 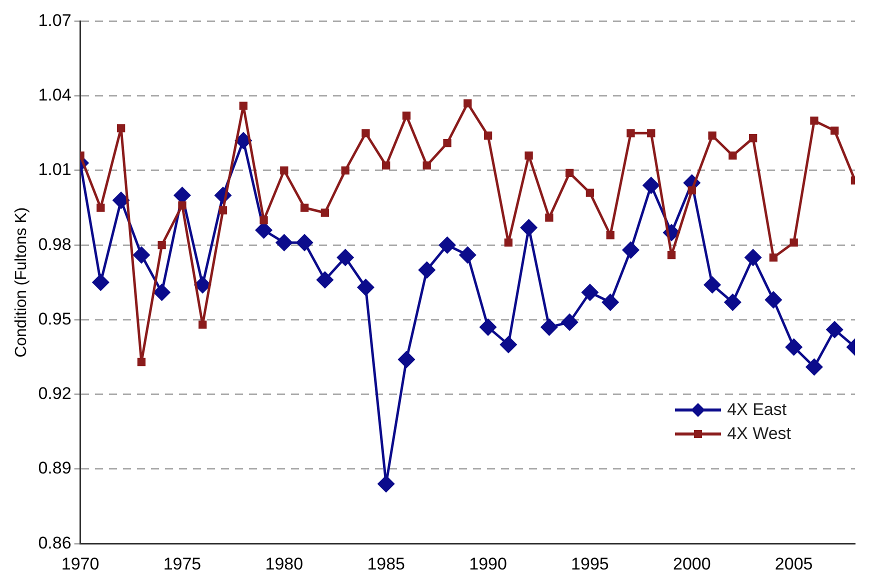 I want to click on x-tick-label: 2000, so click(x=691, y=564).